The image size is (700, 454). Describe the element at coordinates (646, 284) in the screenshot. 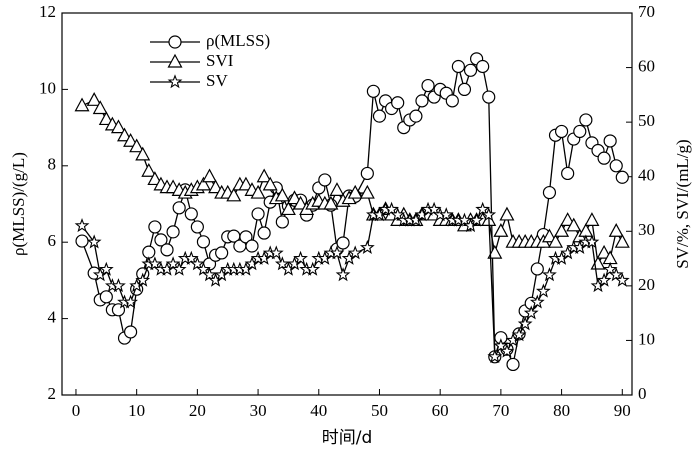

I see `y2-tick-label: 20` at that location.